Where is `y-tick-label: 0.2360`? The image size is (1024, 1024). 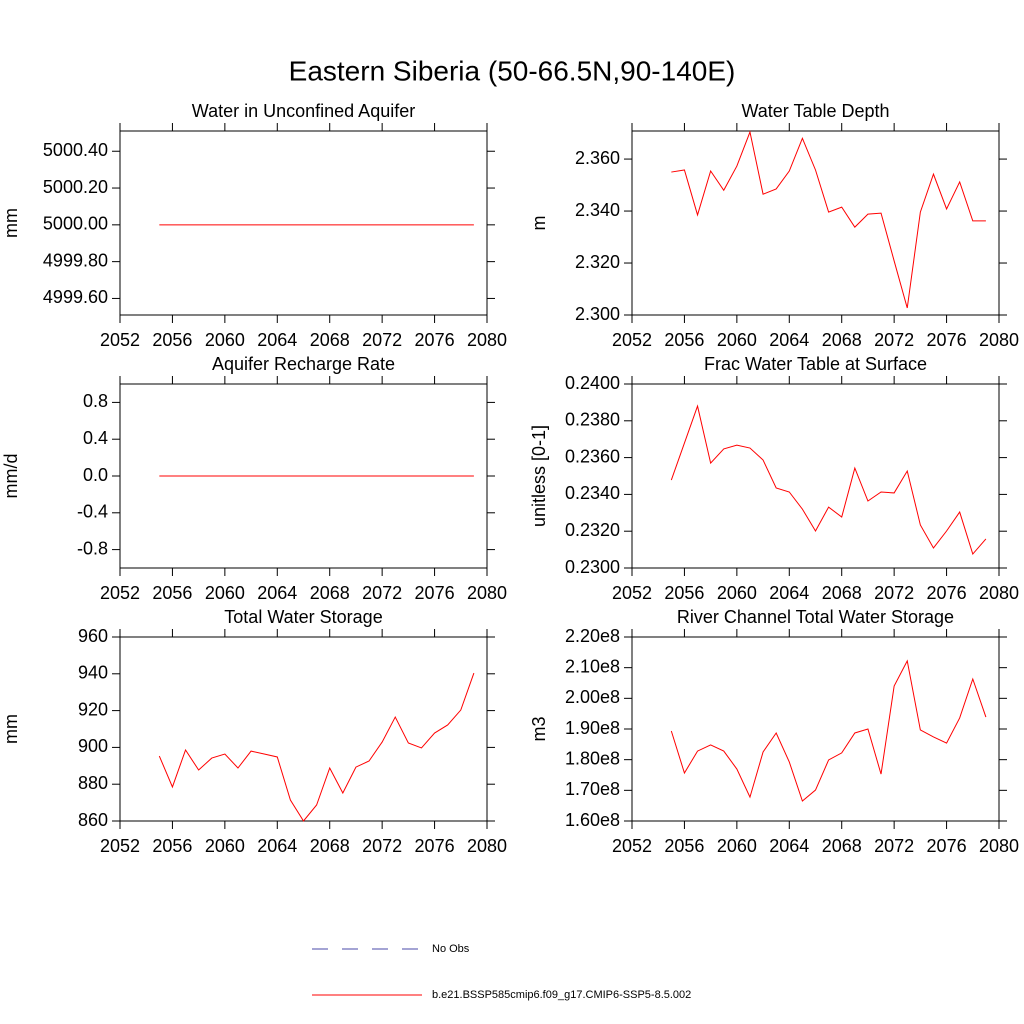
y-tick-label: 0.2360 is located at coordinates (592, 456).